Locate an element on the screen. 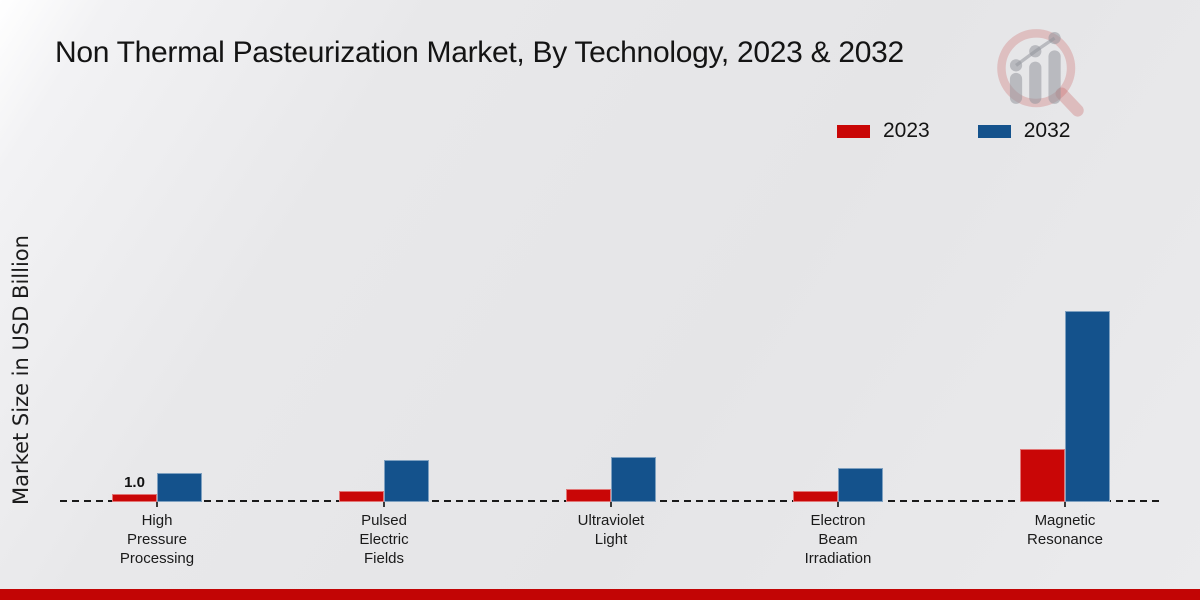 This screenshot has width=1200, height=600. bar-2032-pulsed-electric-fields is located at coordinates (406, 480).